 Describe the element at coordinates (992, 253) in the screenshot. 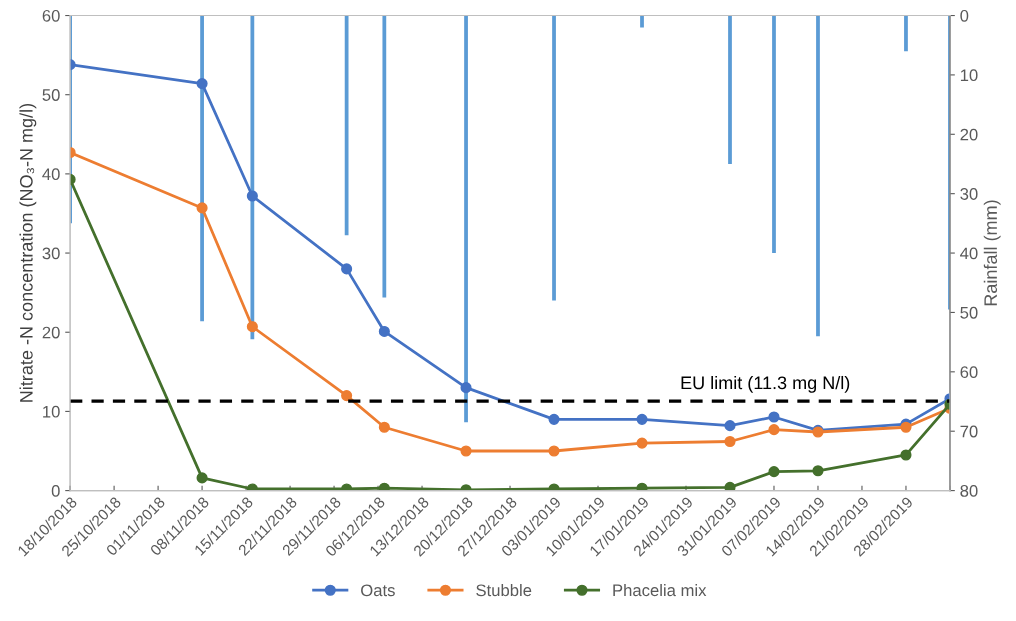

I see `y2-axis-title: Rainfall (mm)` at that location.